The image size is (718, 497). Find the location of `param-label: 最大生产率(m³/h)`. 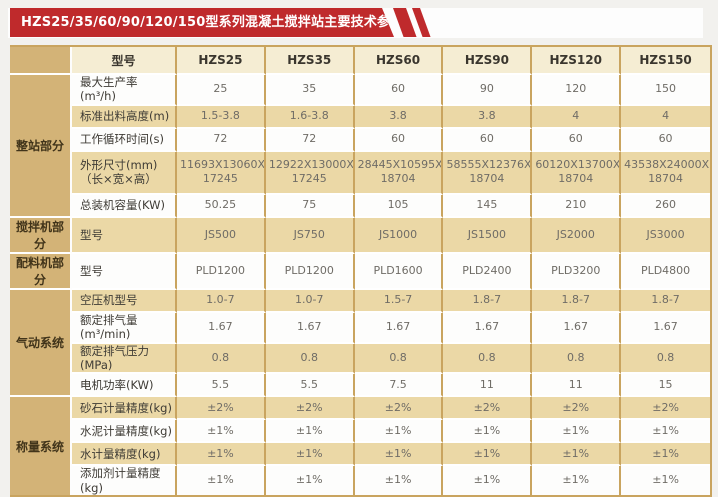

param-label: 最大生产率(m³/h) is located at coordinates (124, 90).